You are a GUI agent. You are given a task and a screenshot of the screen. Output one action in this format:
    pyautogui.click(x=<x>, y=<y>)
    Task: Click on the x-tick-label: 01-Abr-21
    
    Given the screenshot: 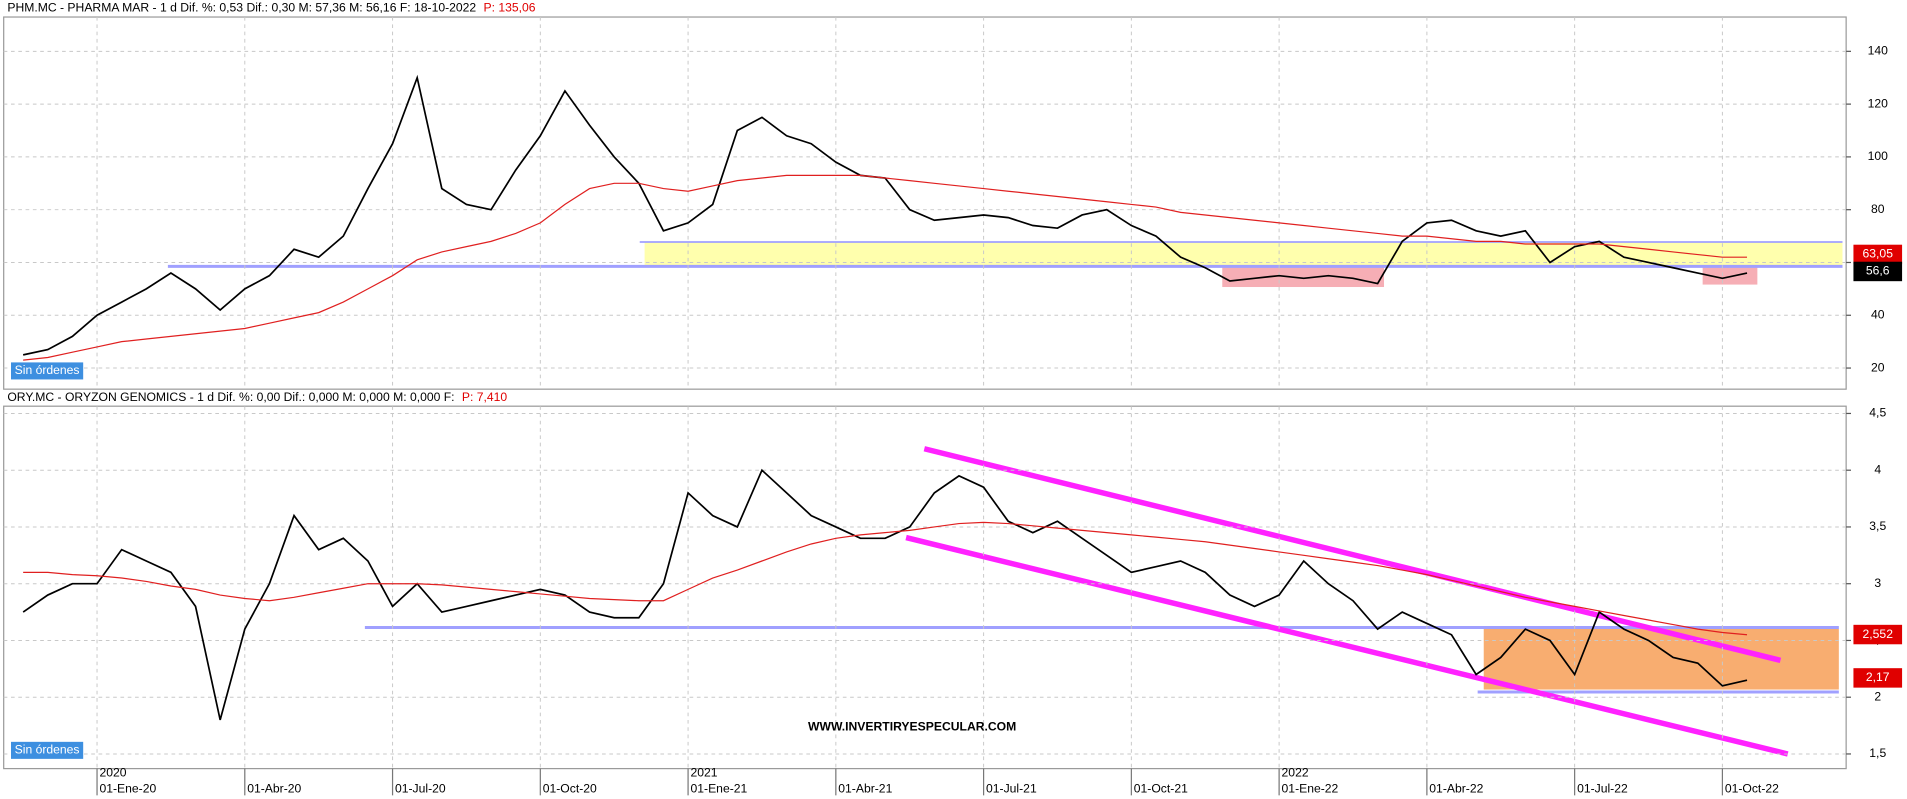 What is the action you would take?
    pyautogui.click(x=865, y=788)
    